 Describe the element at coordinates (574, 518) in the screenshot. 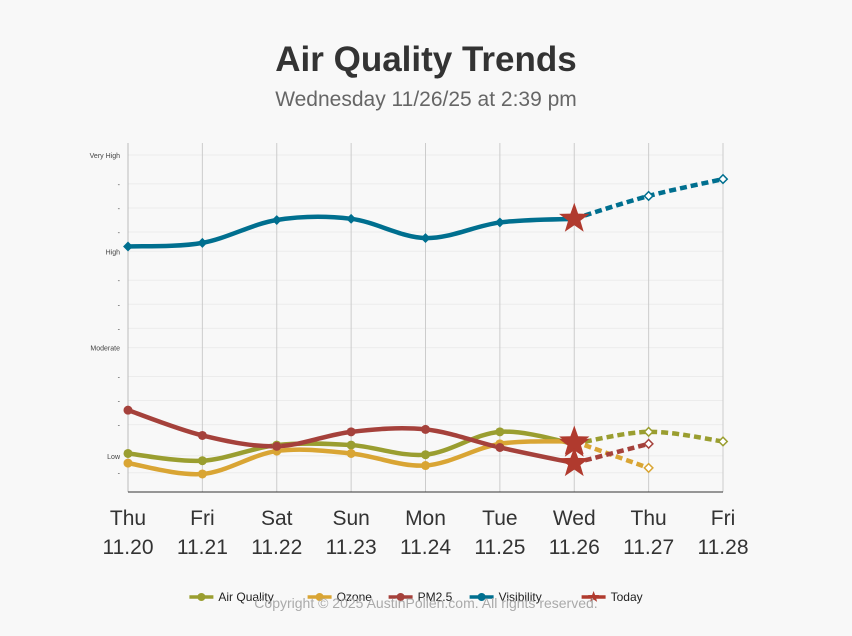

I see `x-tick-day: Wed` at that location.